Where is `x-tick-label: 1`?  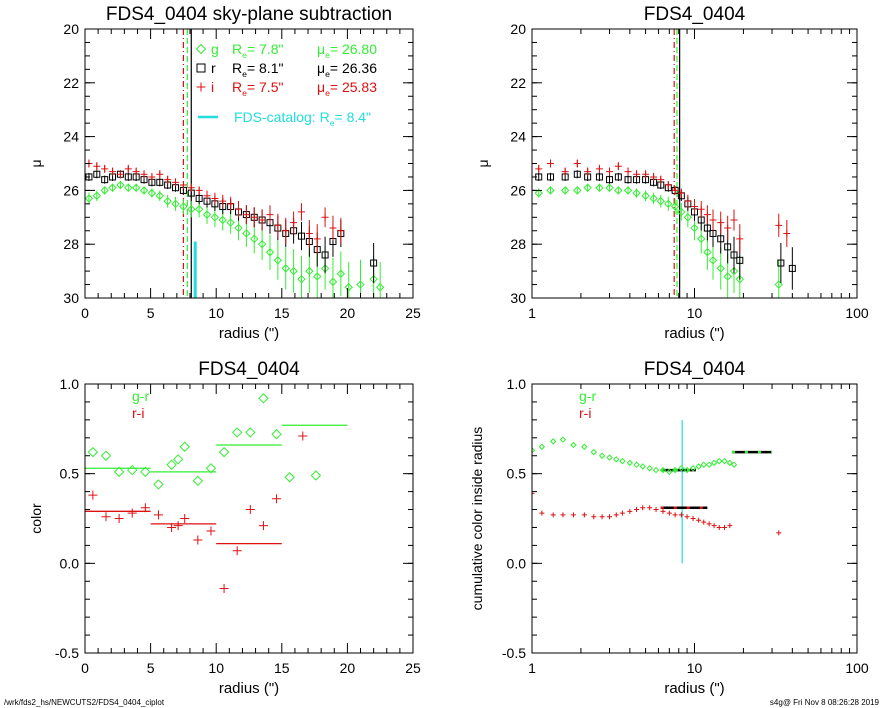 x-tick-label: 1 is located at coordinates (532, 668).